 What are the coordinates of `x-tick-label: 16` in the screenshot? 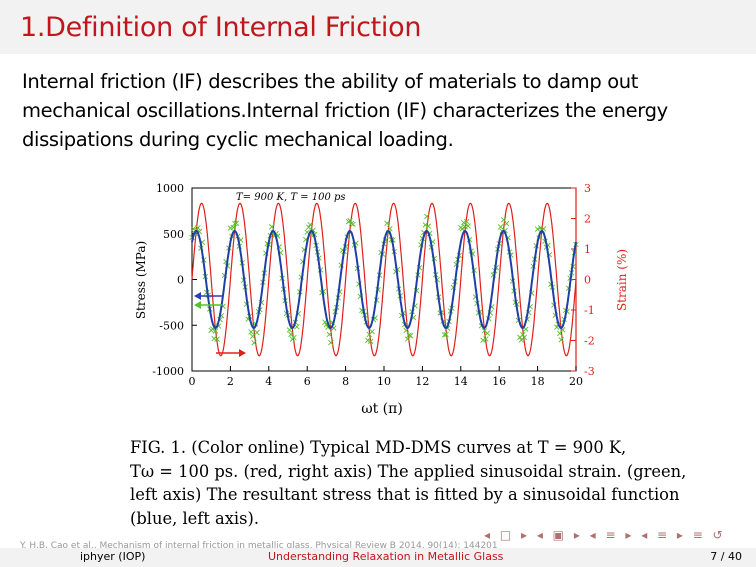 It's located at (499, 381).